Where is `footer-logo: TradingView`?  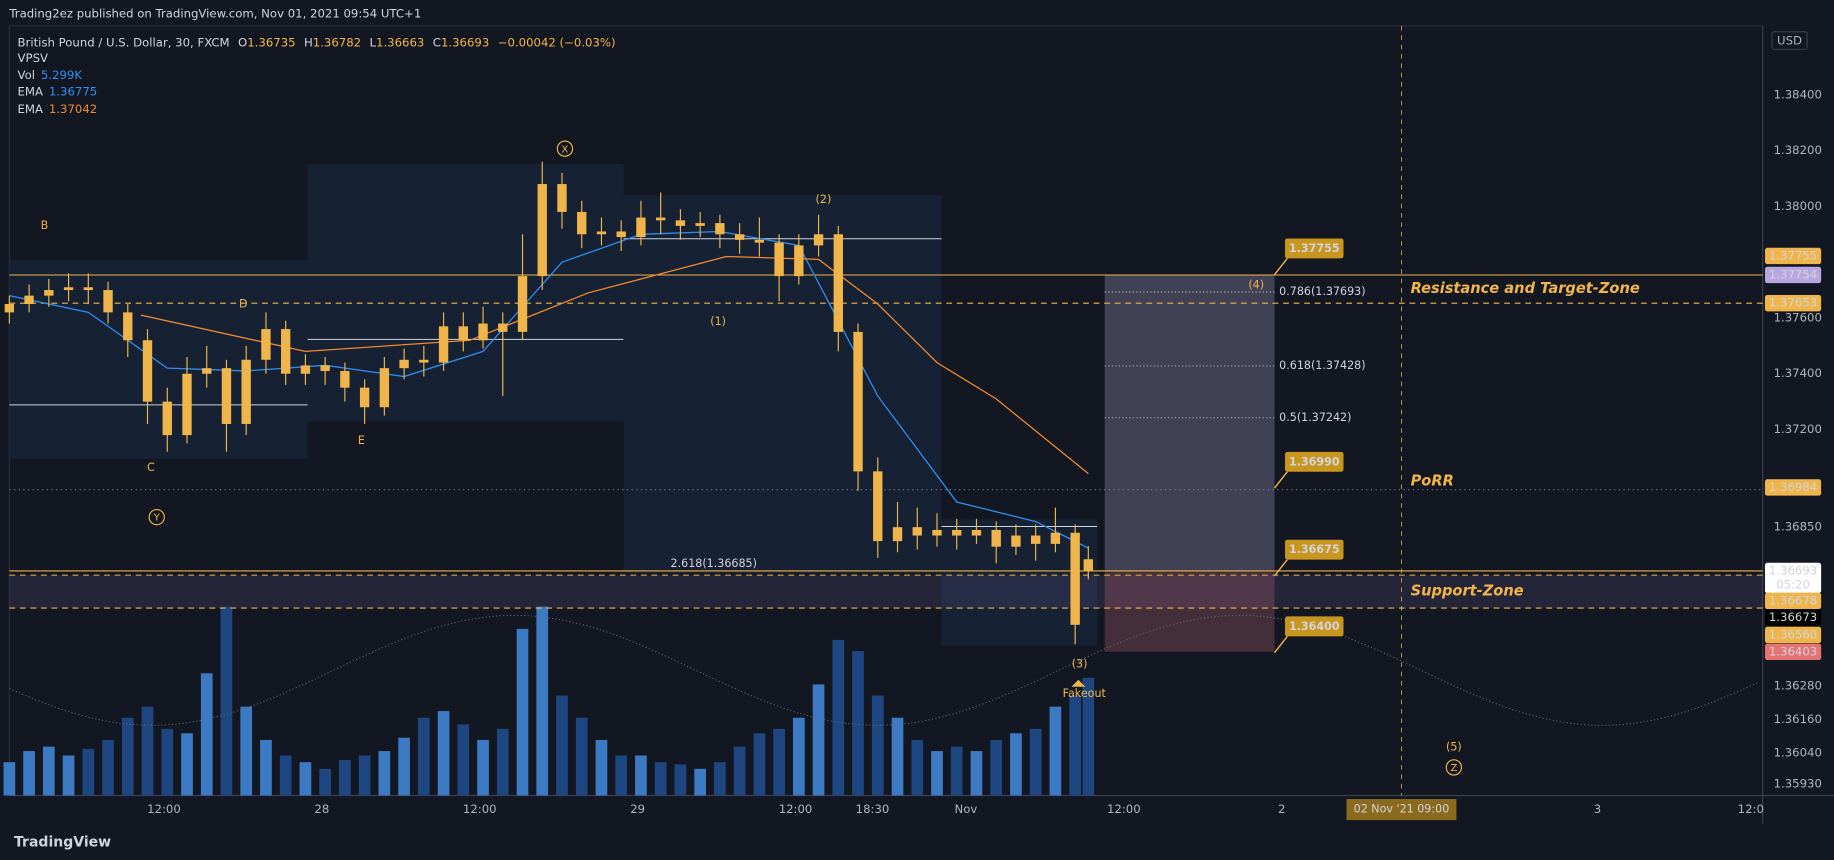
footer-logo: TradingView is located at coordinates (62, 842).